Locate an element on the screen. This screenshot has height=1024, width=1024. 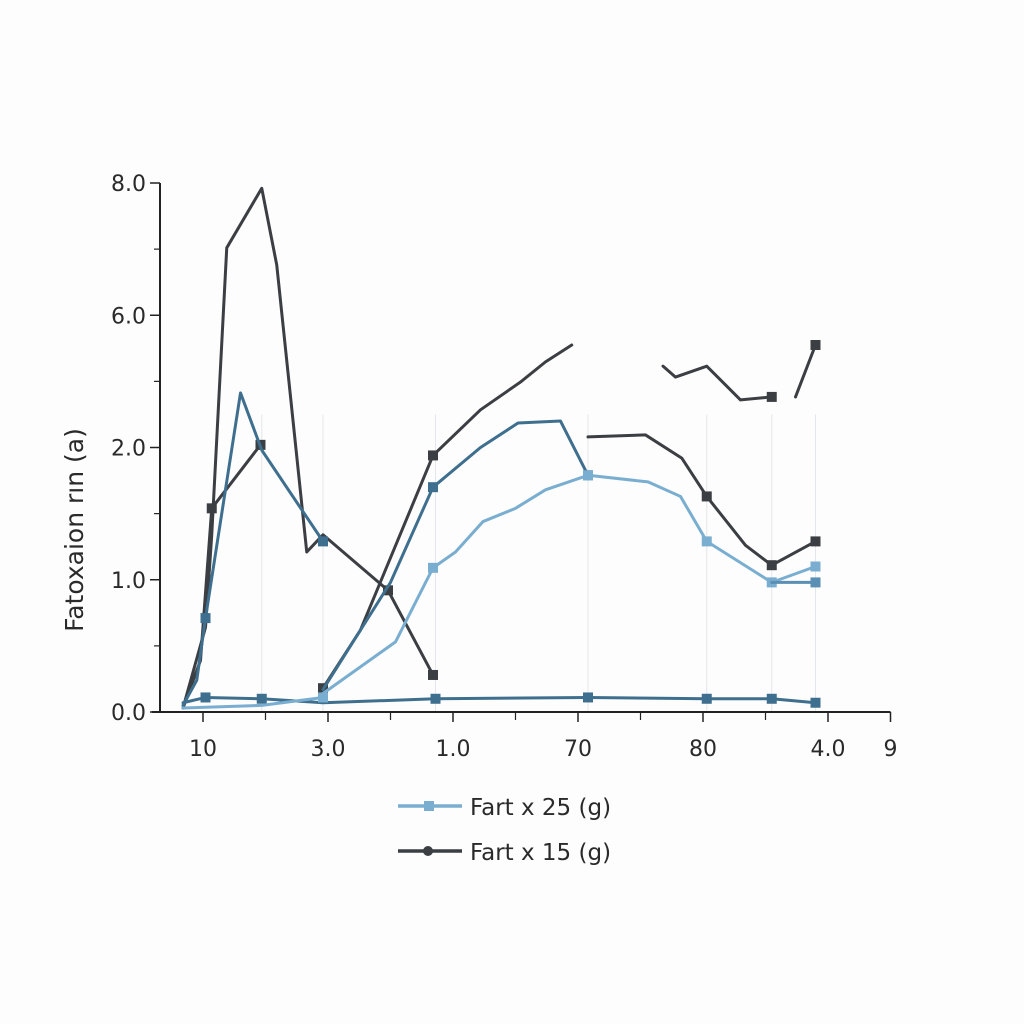
y-tick-label: 8.0 is located at coordinates (128, 184).